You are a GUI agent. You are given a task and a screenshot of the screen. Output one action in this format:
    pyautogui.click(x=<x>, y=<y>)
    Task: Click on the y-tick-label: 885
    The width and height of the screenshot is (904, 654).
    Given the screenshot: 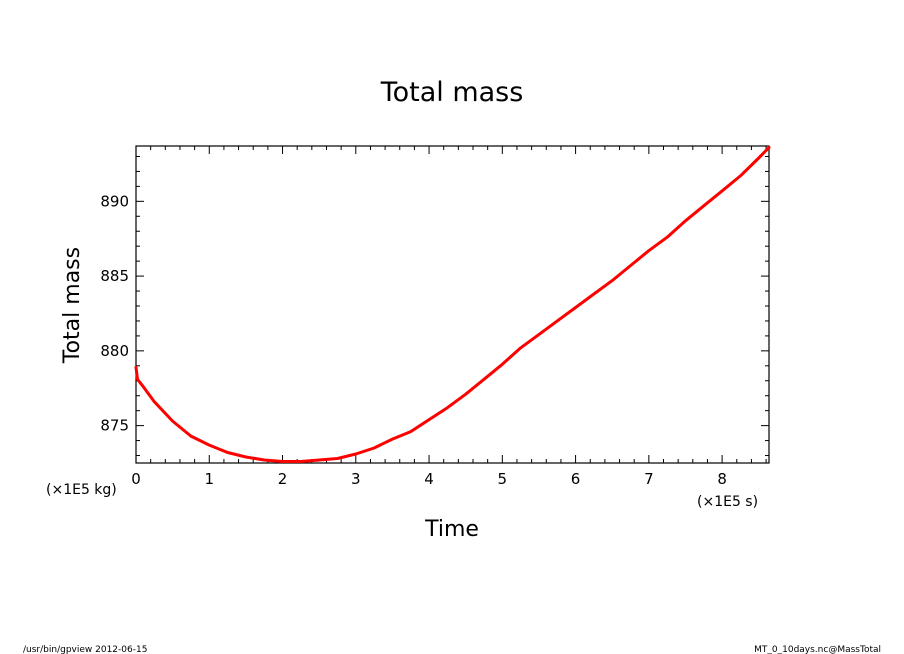 What is the action you would take?
    pyautogui.click(x=114, y=276)
    